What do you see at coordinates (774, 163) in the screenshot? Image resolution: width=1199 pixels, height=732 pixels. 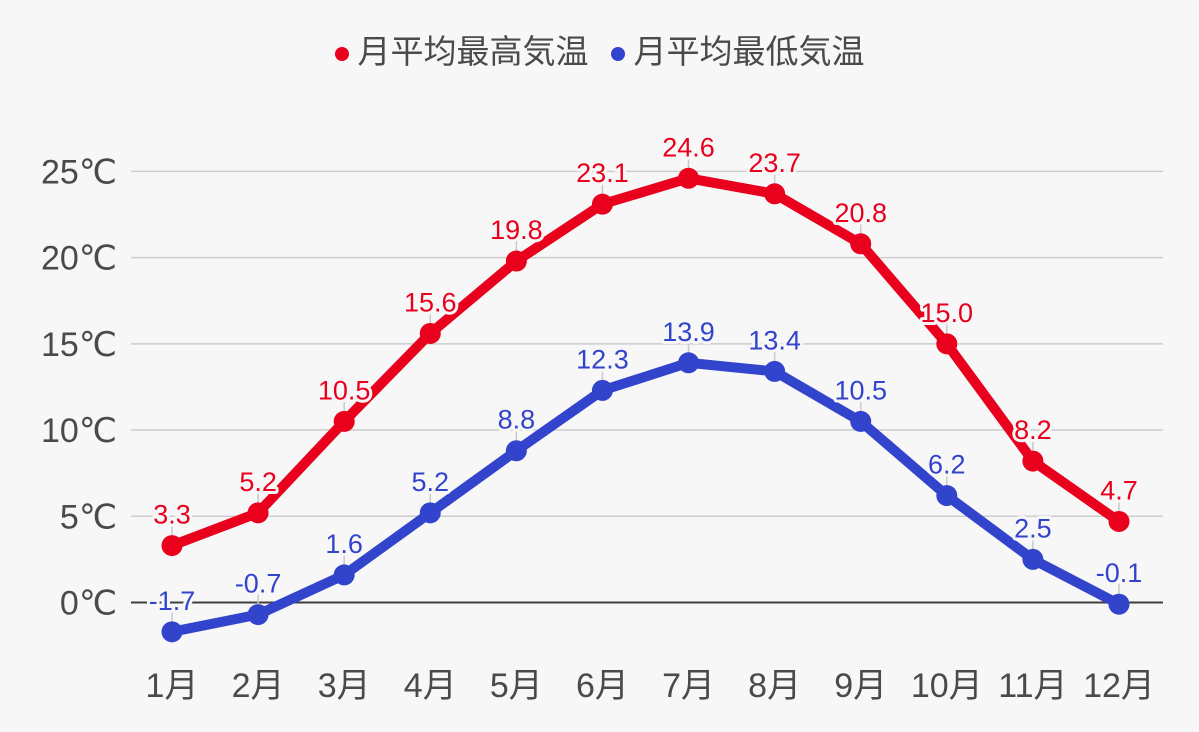 I see `max-temp-data-label: 23.7` at bounding box center [774, 163].